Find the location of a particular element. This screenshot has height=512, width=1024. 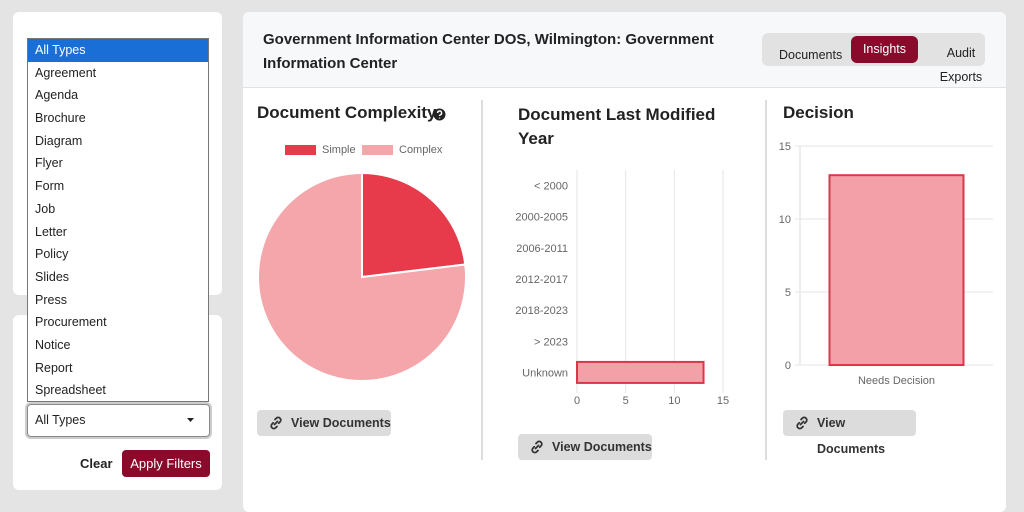

dropdown-option: Letter is located at coordinates (51, 231).